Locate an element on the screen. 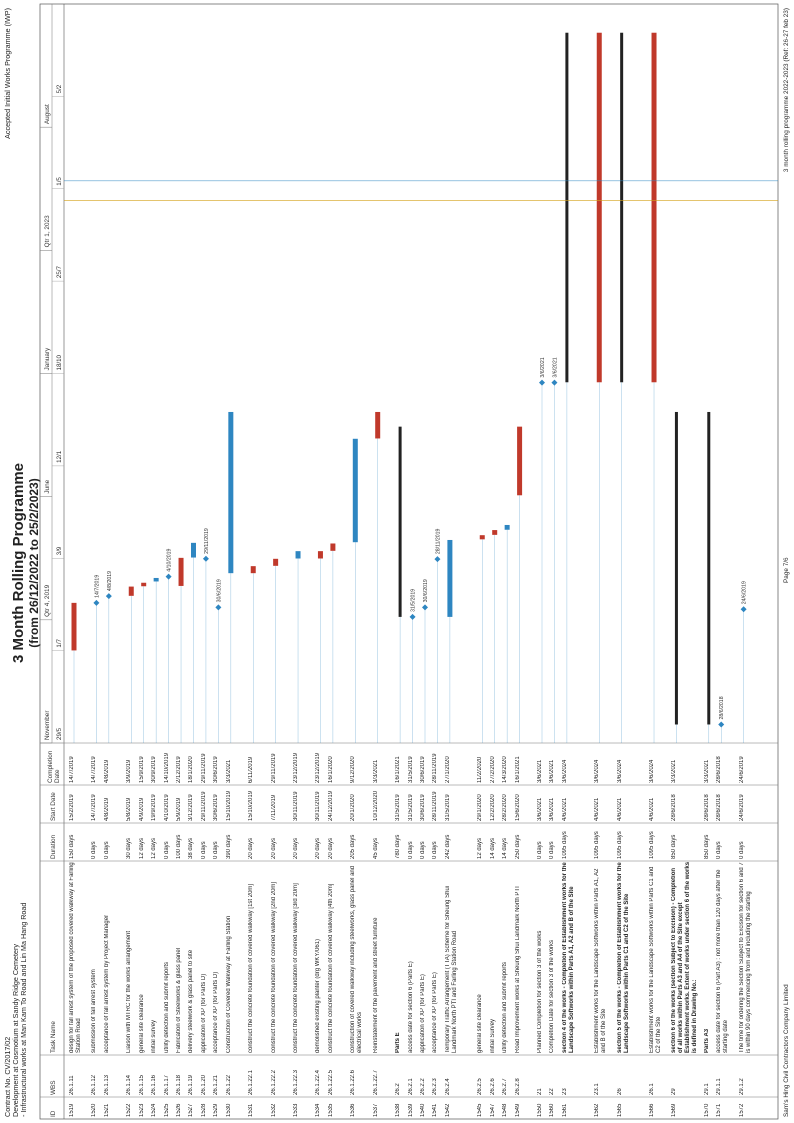  row-wbs: 26 is located at coordinates (619, 1091).